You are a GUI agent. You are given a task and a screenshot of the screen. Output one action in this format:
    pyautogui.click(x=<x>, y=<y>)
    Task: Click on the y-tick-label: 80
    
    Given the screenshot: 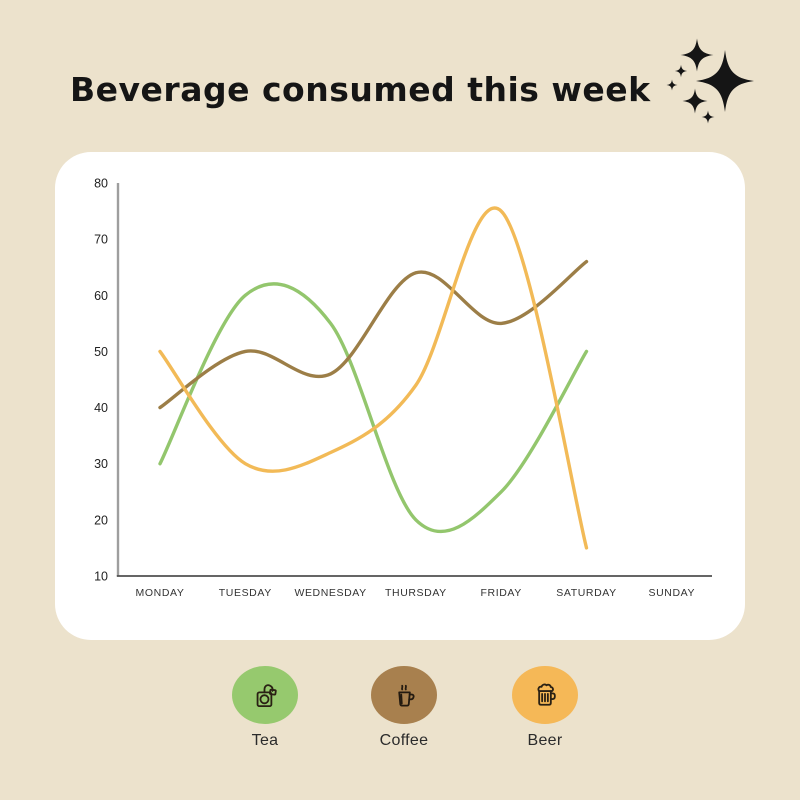 What is the action you would take?
    pyautogui.click(x=101, y=184)
    